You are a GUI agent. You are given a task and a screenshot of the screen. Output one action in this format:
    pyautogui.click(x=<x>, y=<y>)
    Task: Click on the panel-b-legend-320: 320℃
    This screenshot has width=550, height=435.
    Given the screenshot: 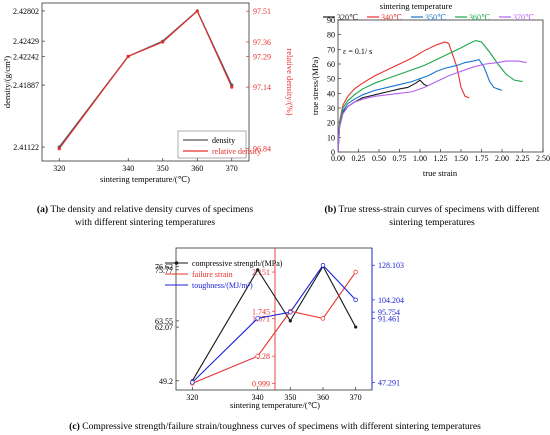 What is the action you would take?
    pyautogui.click(x=347, y=17)
    